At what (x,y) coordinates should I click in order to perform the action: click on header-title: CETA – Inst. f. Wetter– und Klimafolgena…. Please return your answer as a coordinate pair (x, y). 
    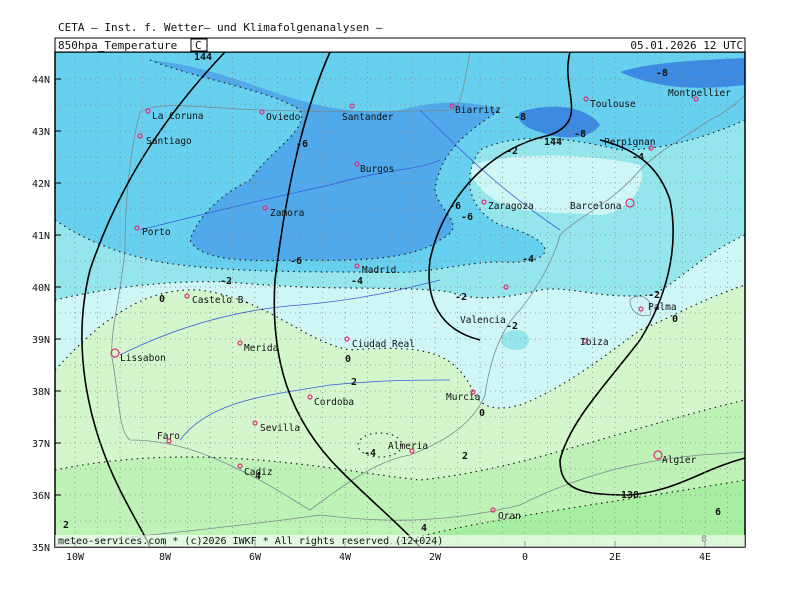
    Looking at the image, I should click on (220, 27).